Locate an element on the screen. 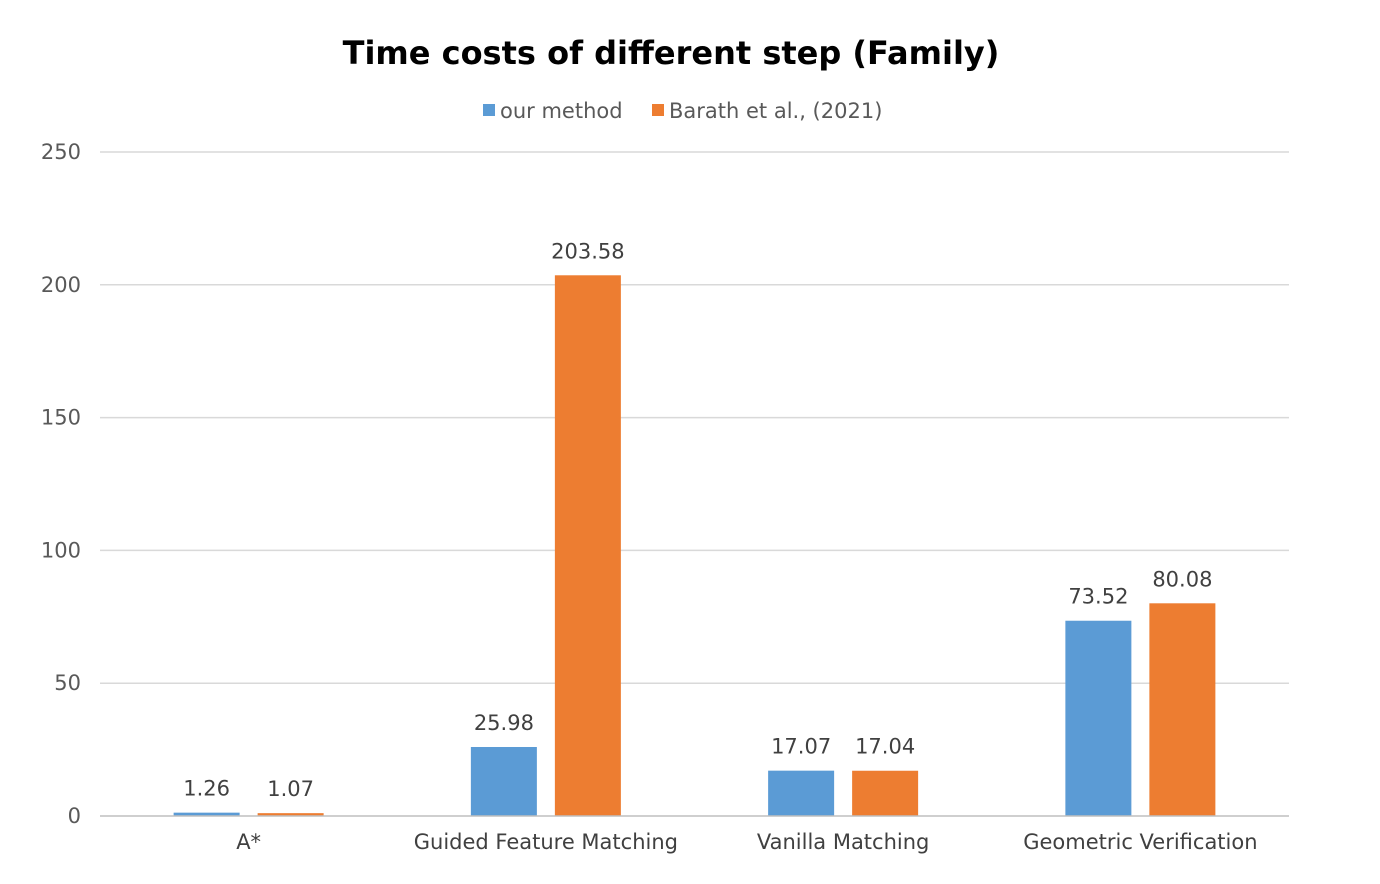 The image size is (1380, 884). y-axis-ticks: 0 50 100 150 200 250 is located at coordinates (61, 484).